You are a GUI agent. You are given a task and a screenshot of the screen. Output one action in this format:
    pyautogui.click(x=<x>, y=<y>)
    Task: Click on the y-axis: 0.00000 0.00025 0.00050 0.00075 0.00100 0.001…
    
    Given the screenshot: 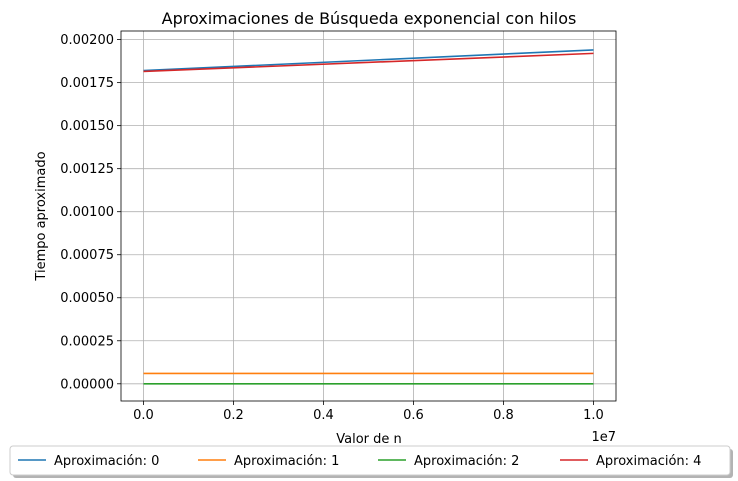 What is the action you would take?
    pyautogui.click(x=90, y=212)
    